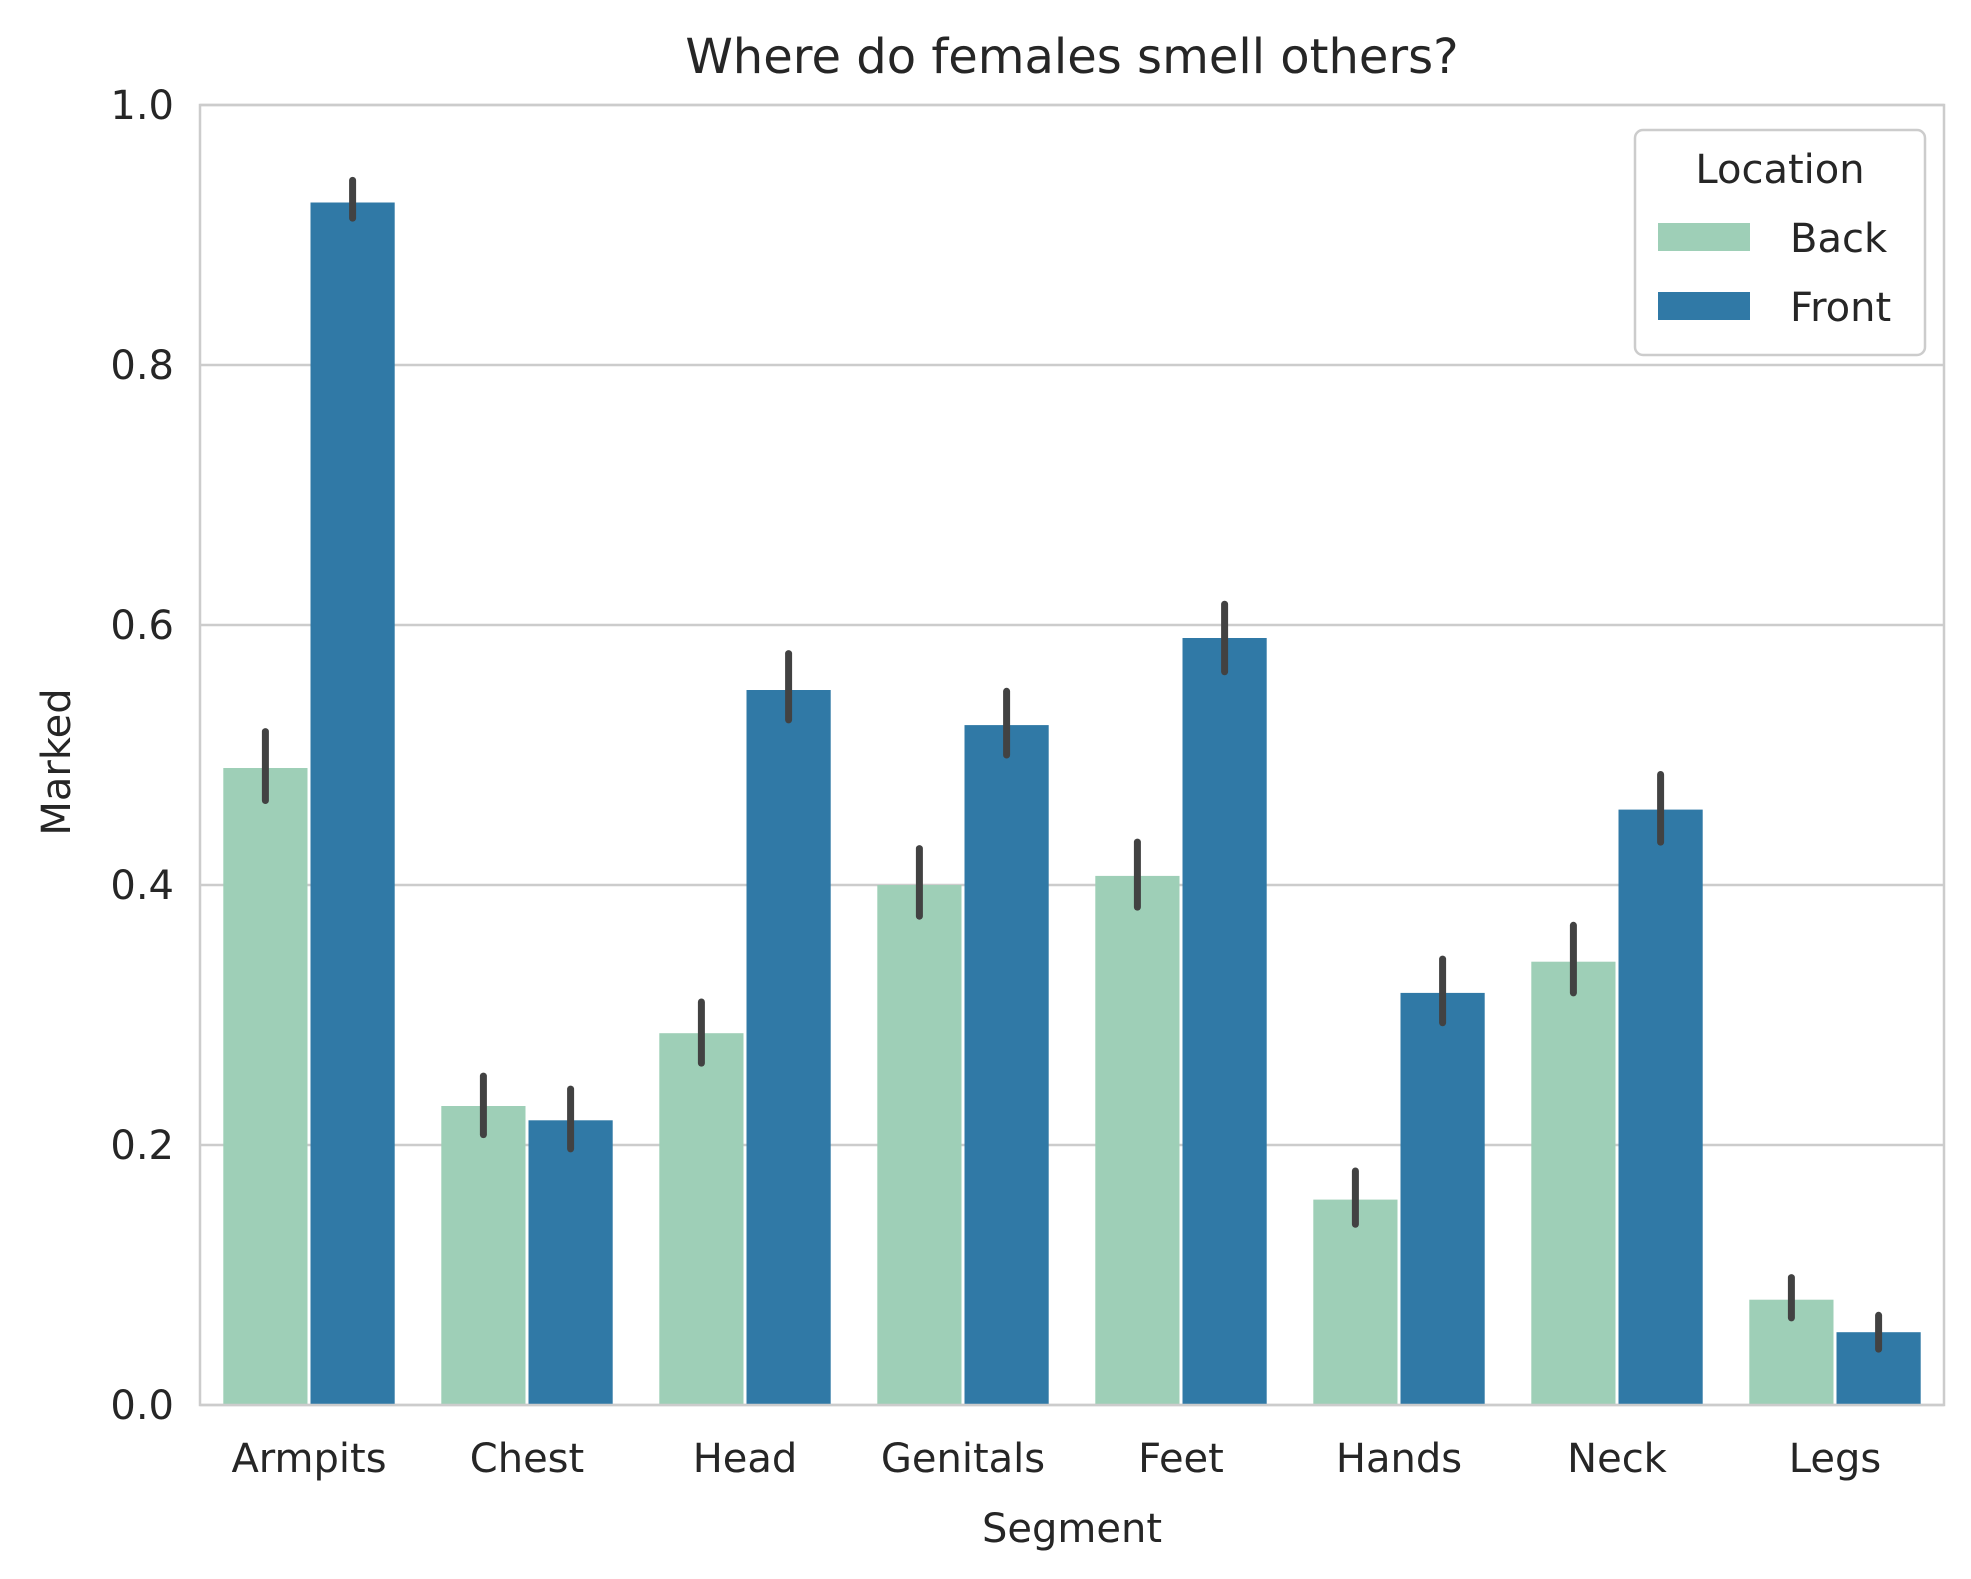 The image size is (1971, 1579). Describe the element at coordinates (1071, 57) in the screenshot. I see `chart-title: Where do females smell others?` at that location.